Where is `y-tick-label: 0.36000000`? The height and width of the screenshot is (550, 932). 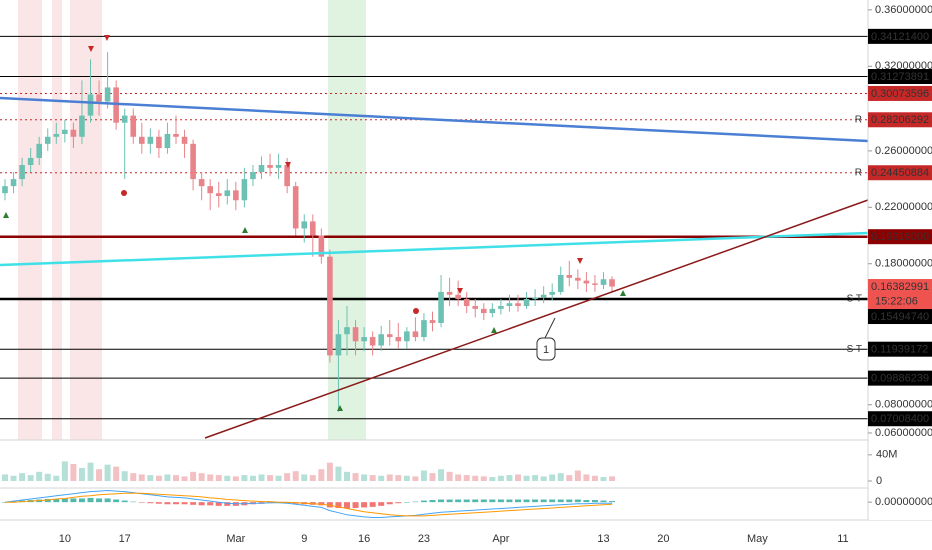
y-tick-label: 0.36000000 is located at coordinates (903, 10).